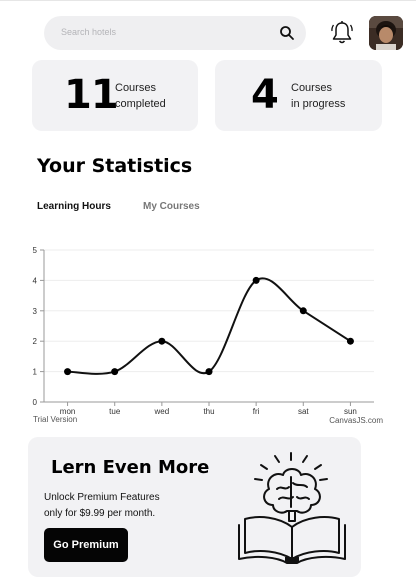  I want to click on courses-in-progress-card: 4 Courses in progress, so click(298, 95).